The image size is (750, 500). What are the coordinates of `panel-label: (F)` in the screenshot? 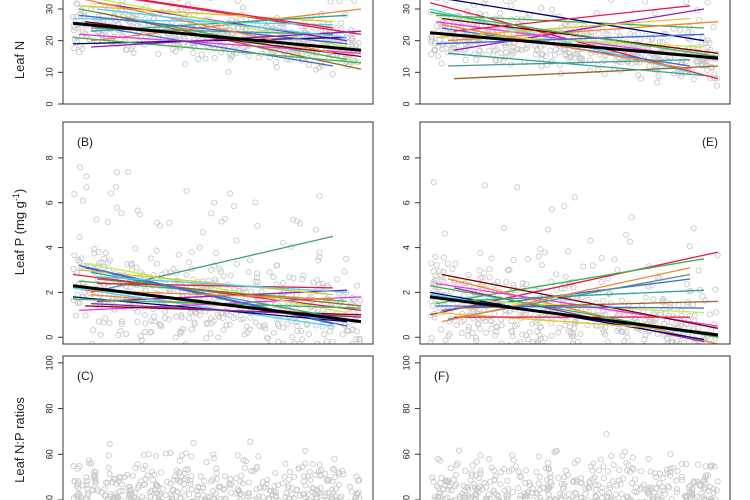 It's located at (441, 376).